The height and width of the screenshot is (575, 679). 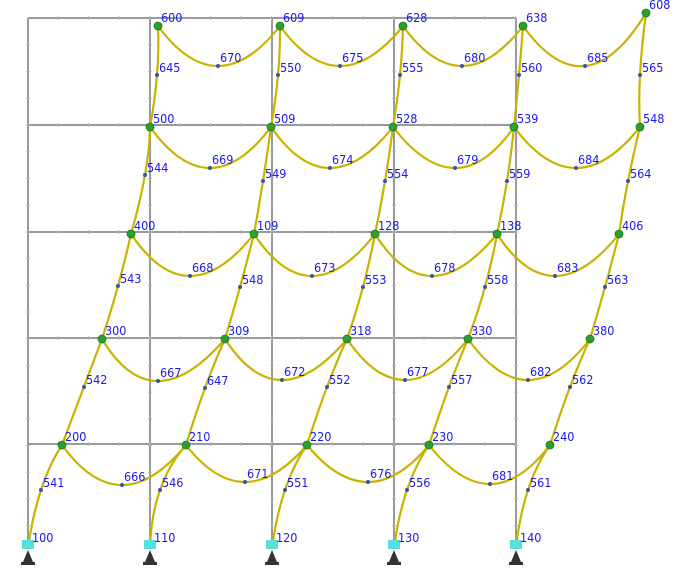 What do you see at coordinates (286, 537) in the screenshot?
I see `node-label: 120` at bounding box center [286, 537].